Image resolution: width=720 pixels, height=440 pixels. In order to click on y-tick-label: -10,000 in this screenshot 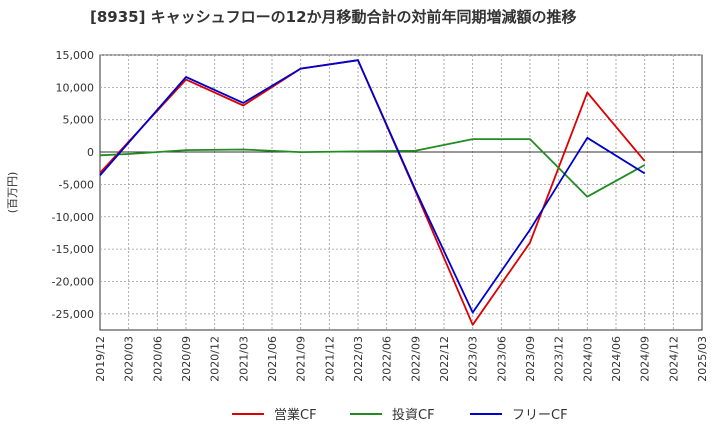, I will do `click(73, 217)`.